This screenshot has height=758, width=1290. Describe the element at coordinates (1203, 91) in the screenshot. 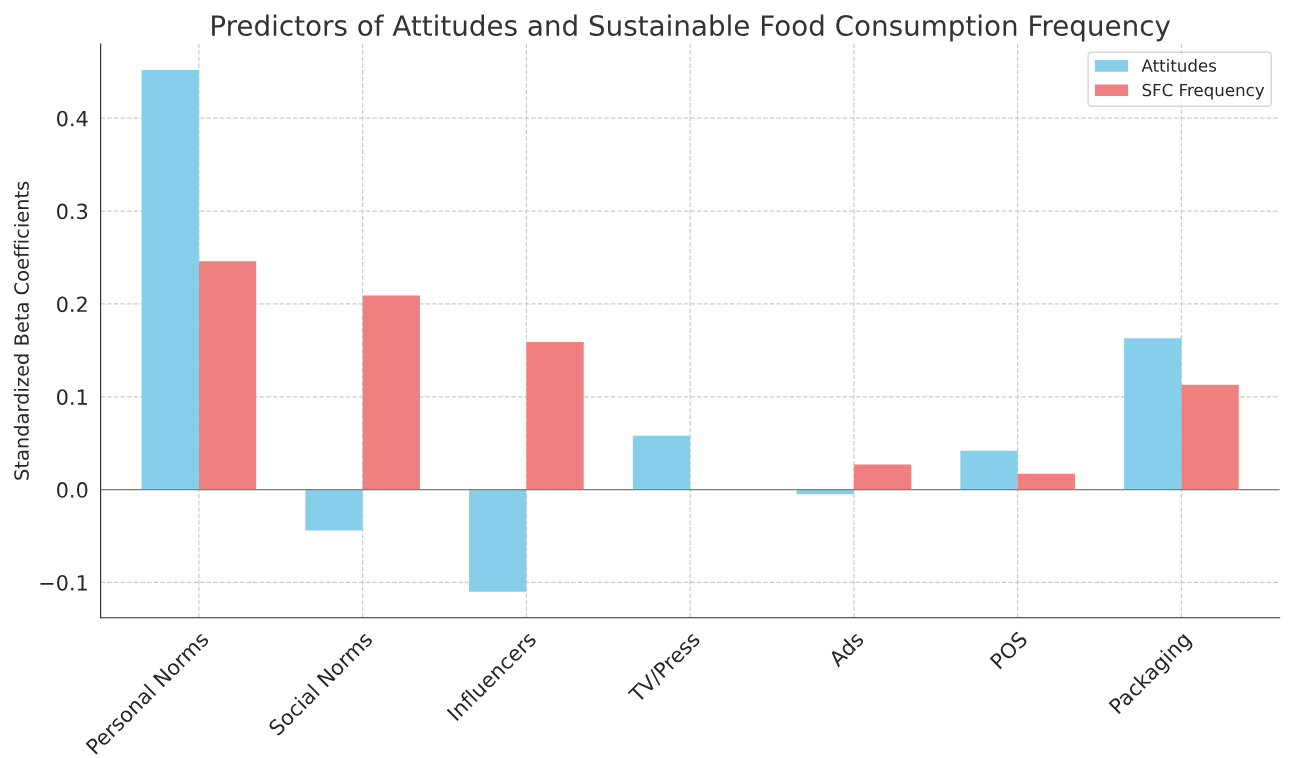

I see `legend-label: SFC Frequency` at that location.